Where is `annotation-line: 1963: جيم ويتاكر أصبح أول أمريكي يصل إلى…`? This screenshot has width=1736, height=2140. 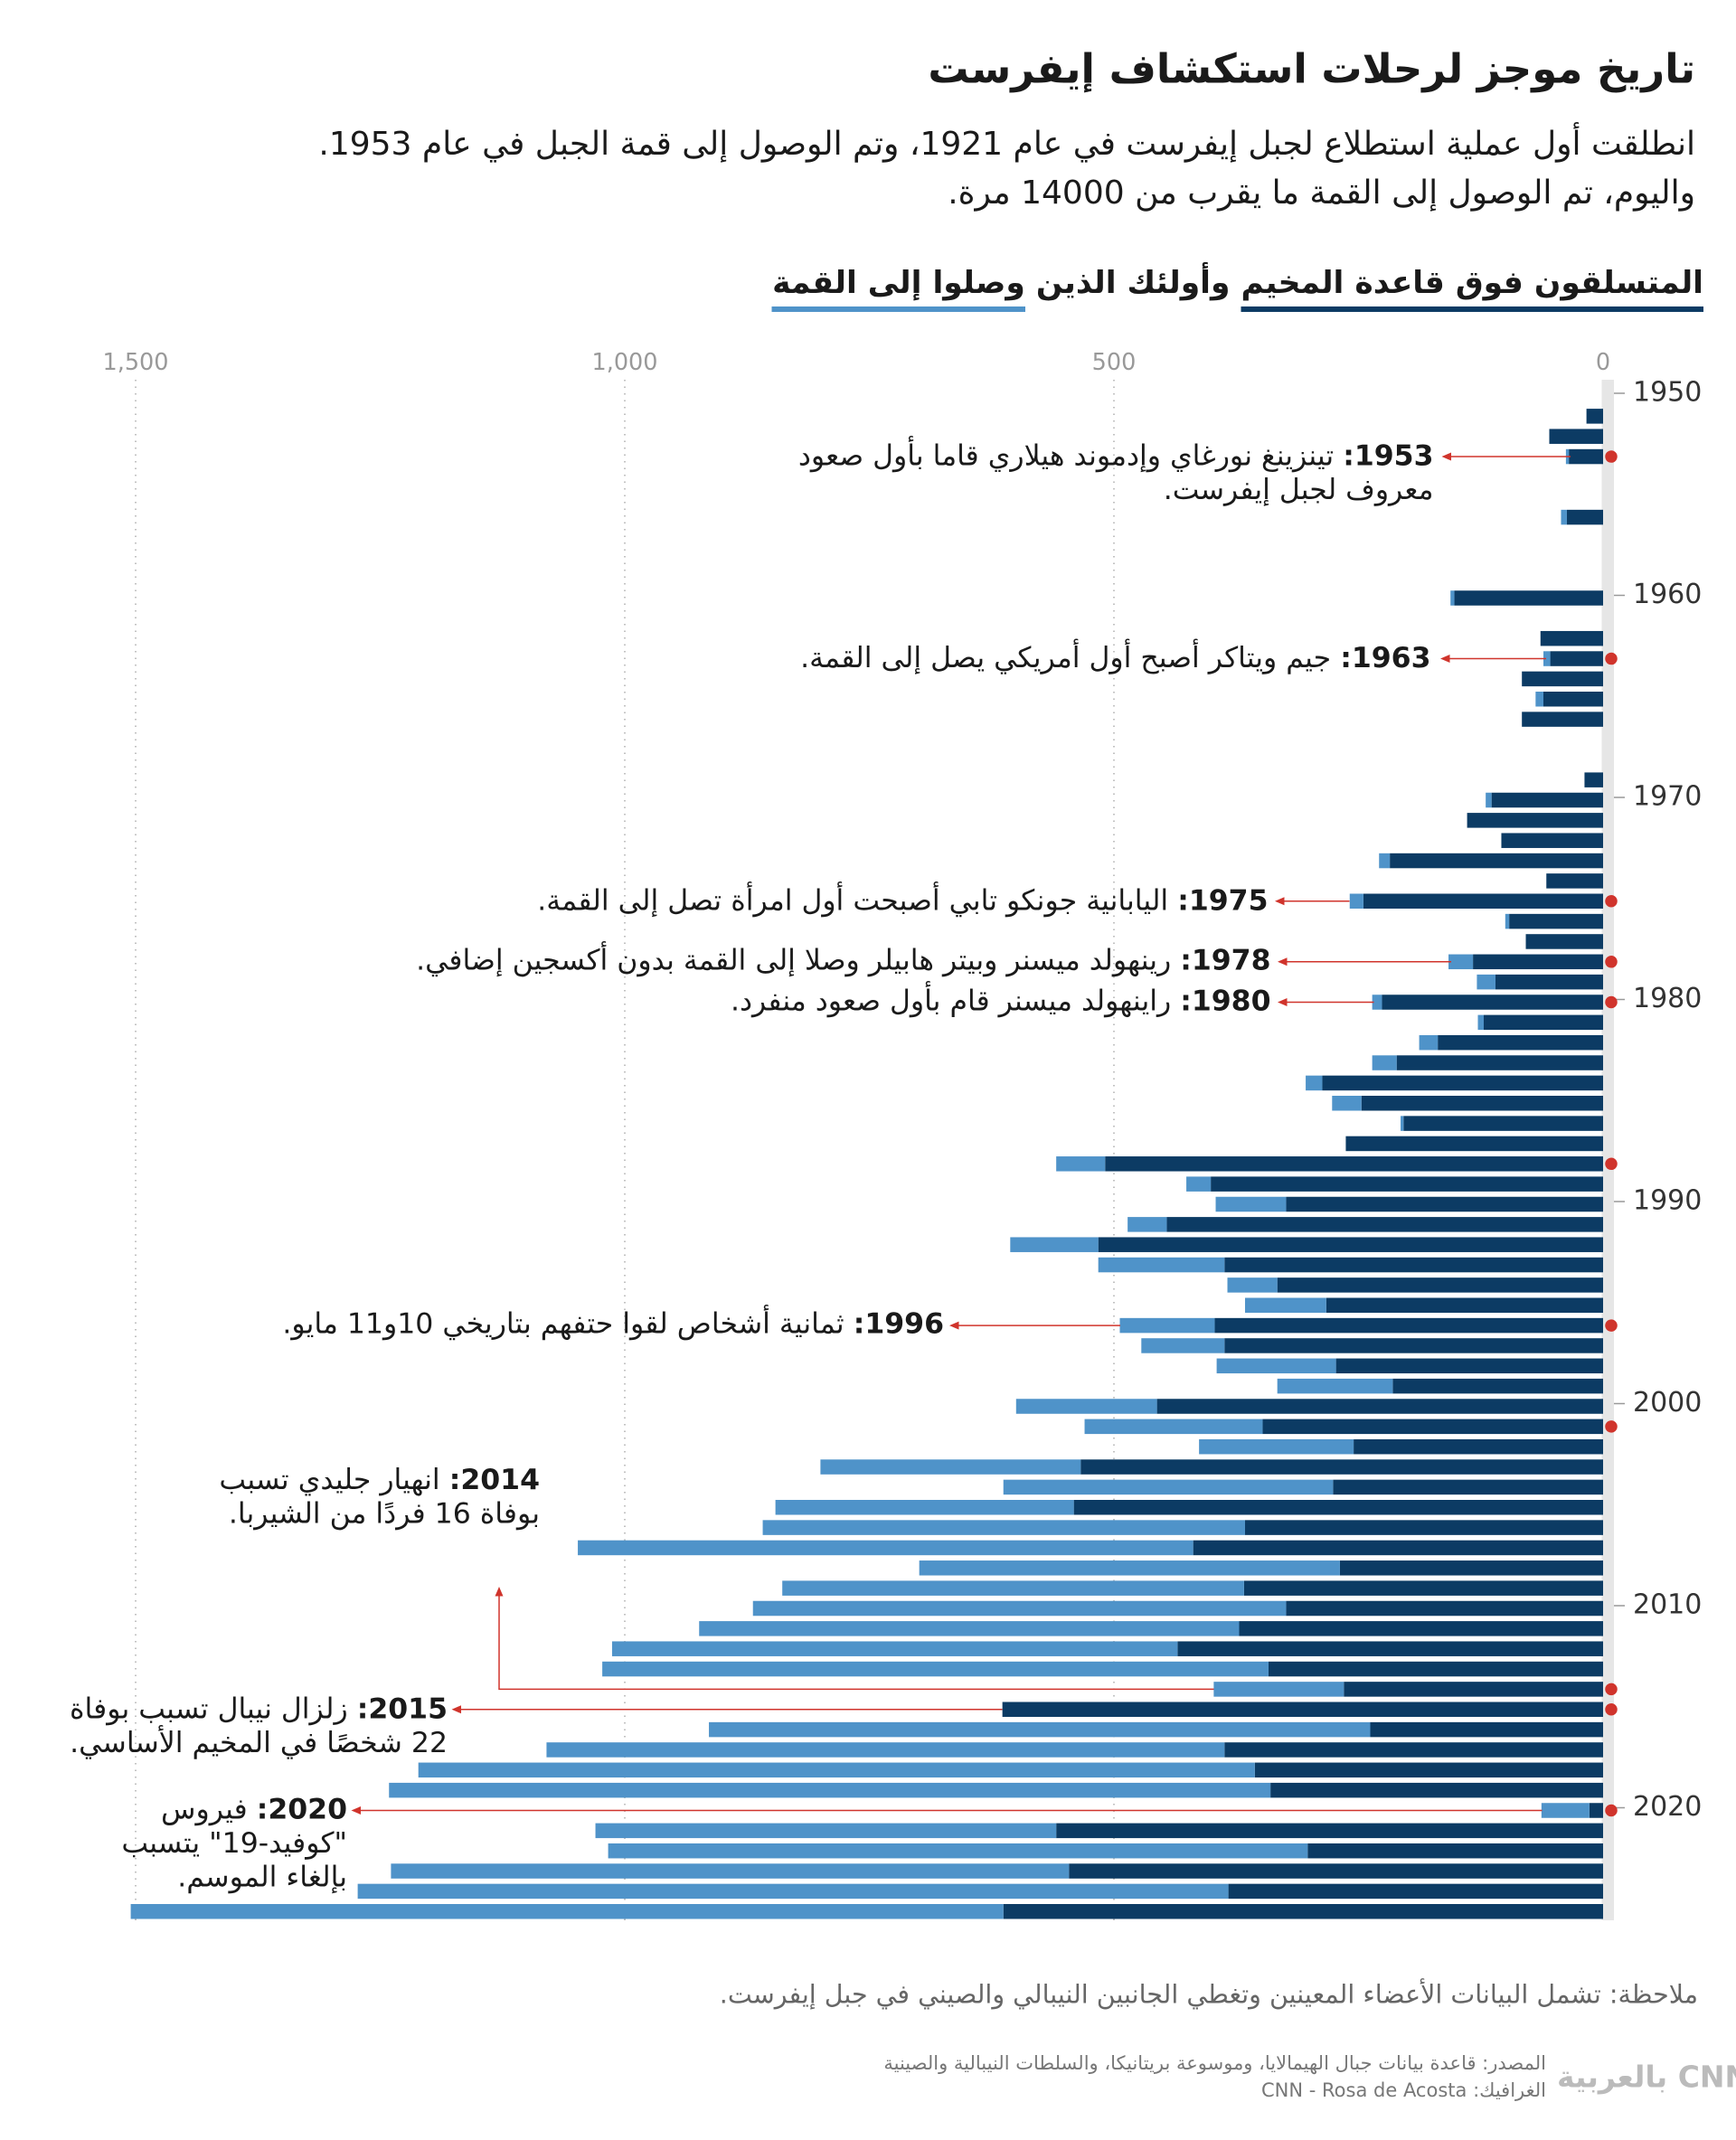
annotation-line: 1963: جيم ويتاكر أصبح أول أمريكي يصل إلى… is located at coordinates (1115, 658).